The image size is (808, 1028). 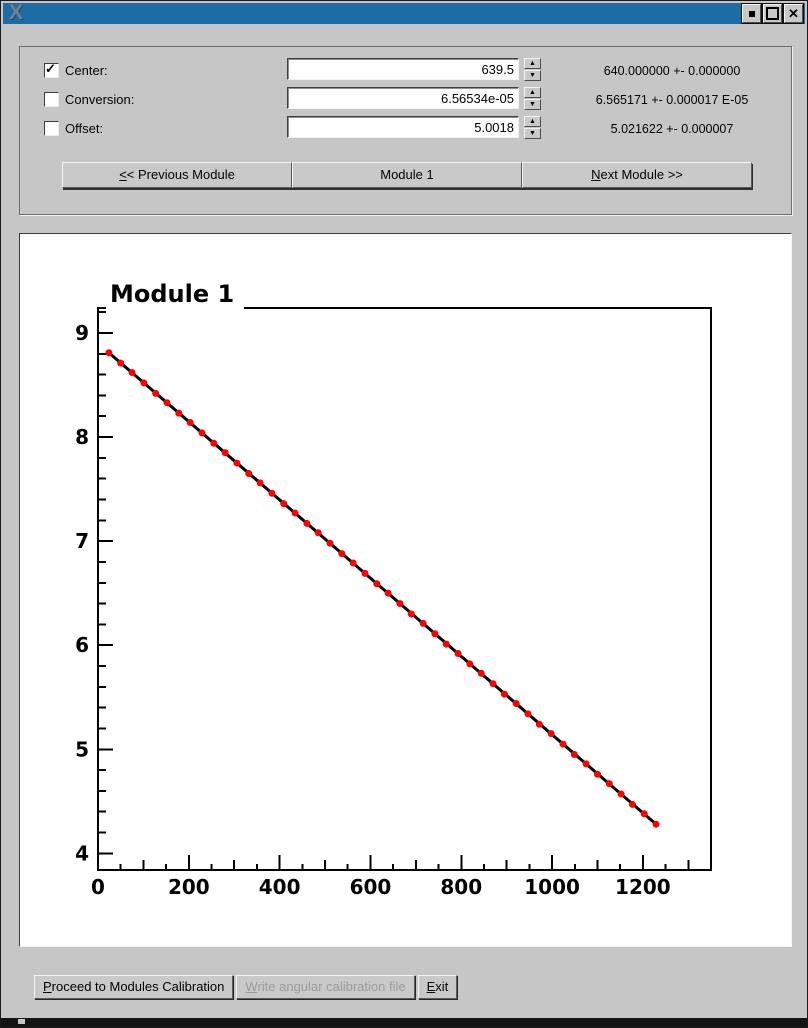 I want to click on check-icon: ✓, so click(x=50, y=68).